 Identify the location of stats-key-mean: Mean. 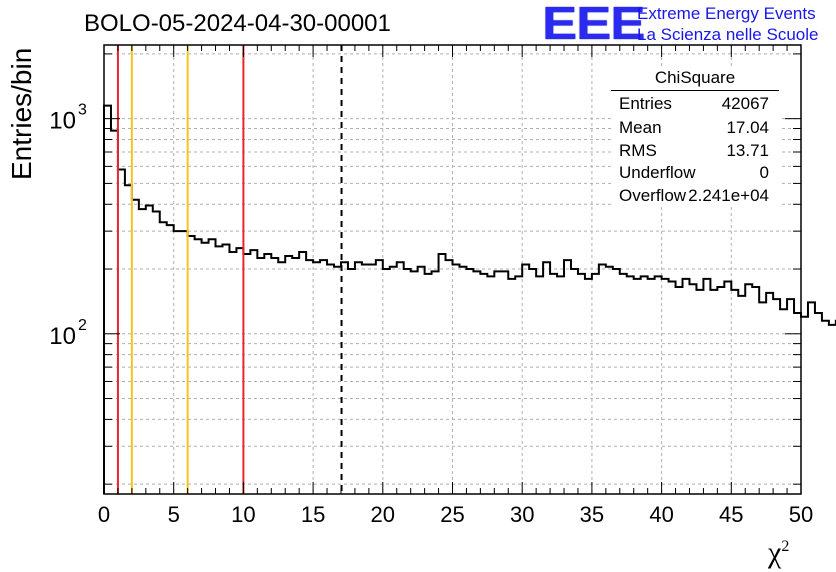
(640, 127).